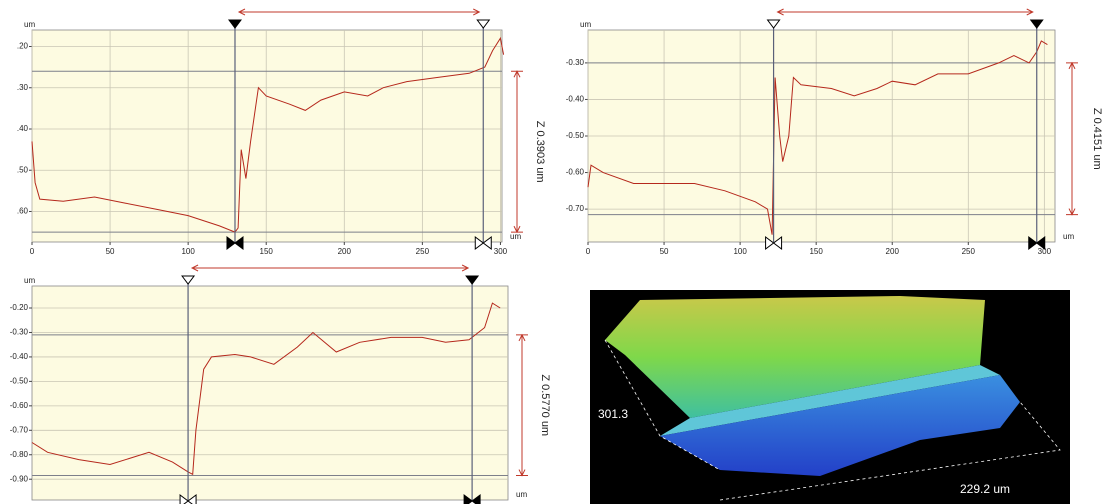 Image resolution: width=1104 pixels, height=504 pixels. I want to click on step-edge, so click(830, 400).